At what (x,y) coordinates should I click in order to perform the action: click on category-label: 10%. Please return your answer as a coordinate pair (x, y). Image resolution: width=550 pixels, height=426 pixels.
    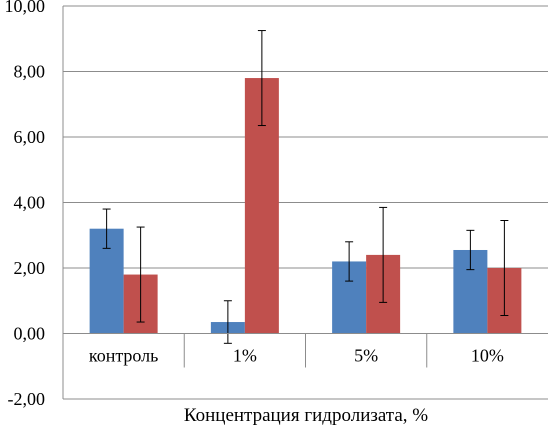
    Looking at the image, I should click on (487, 356).